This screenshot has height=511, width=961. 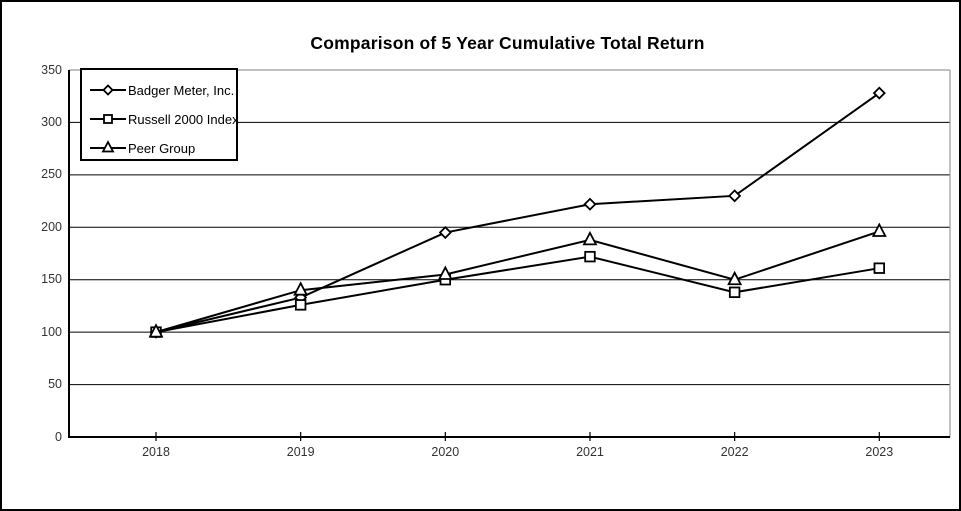 I want to click on y-axis-tick-label: 300, so click(x=51, y=121).